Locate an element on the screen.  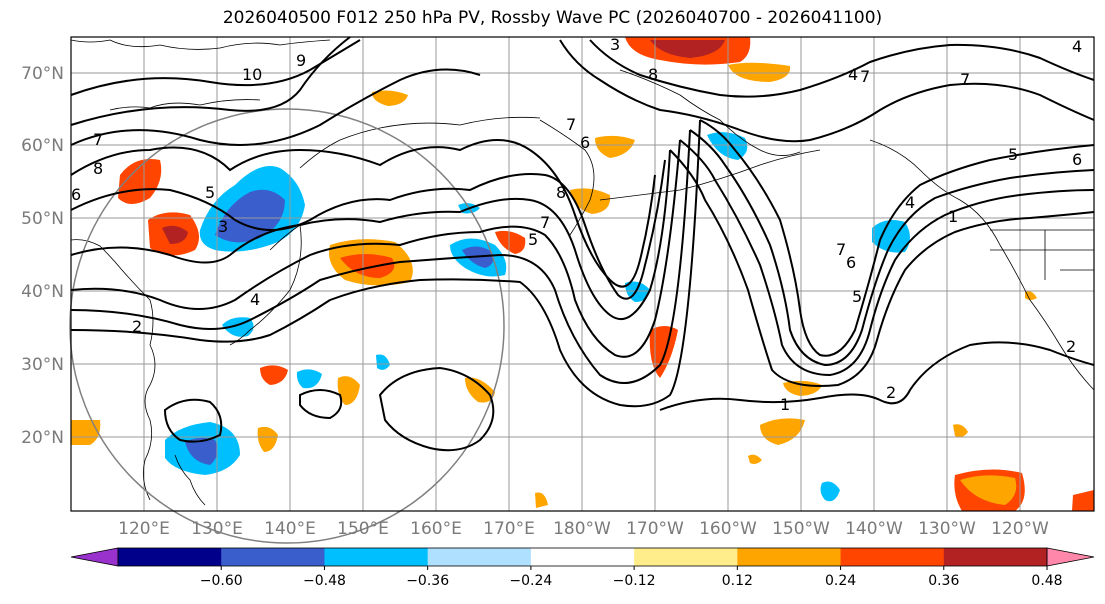
pos-anomaly-small-b is located at coordinates (541, 500).